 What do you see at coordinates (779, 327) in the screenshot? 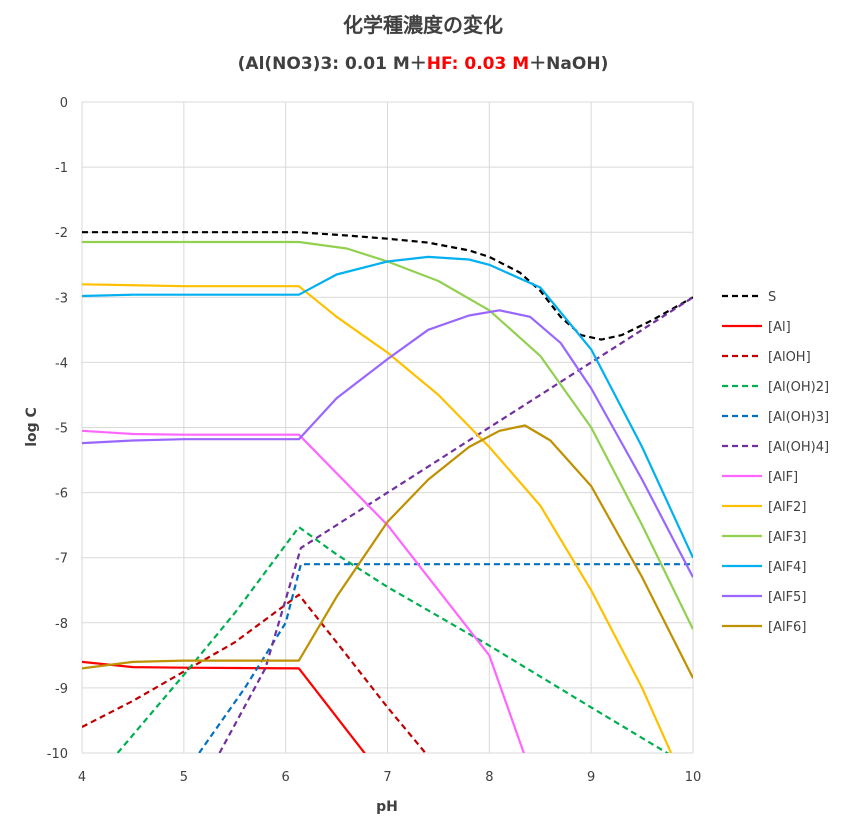
I see `legend-label: [Al]` at bounding box center [779, 327].